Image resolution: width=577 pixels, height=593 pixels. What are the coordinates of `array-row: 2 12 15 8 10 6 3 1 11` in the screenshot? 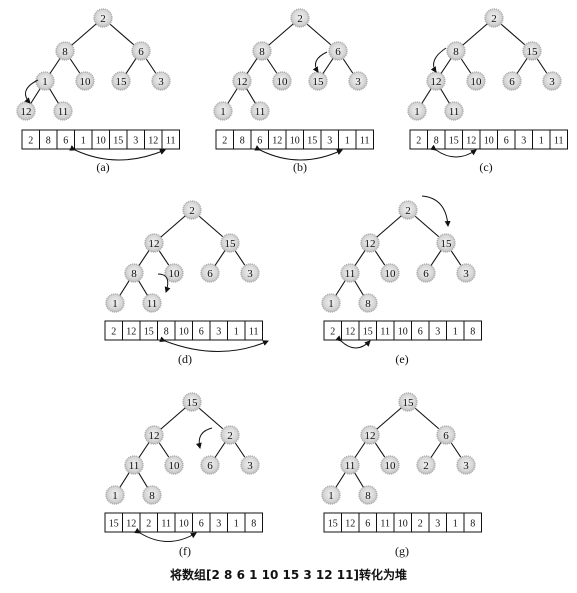 It's located at (183, 330).